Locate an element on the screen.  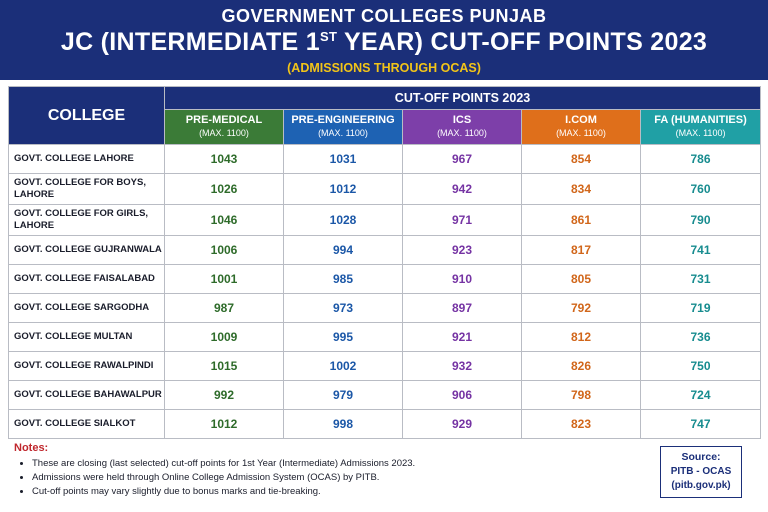
ics-value: 921 is located at coordinates (462, 337).